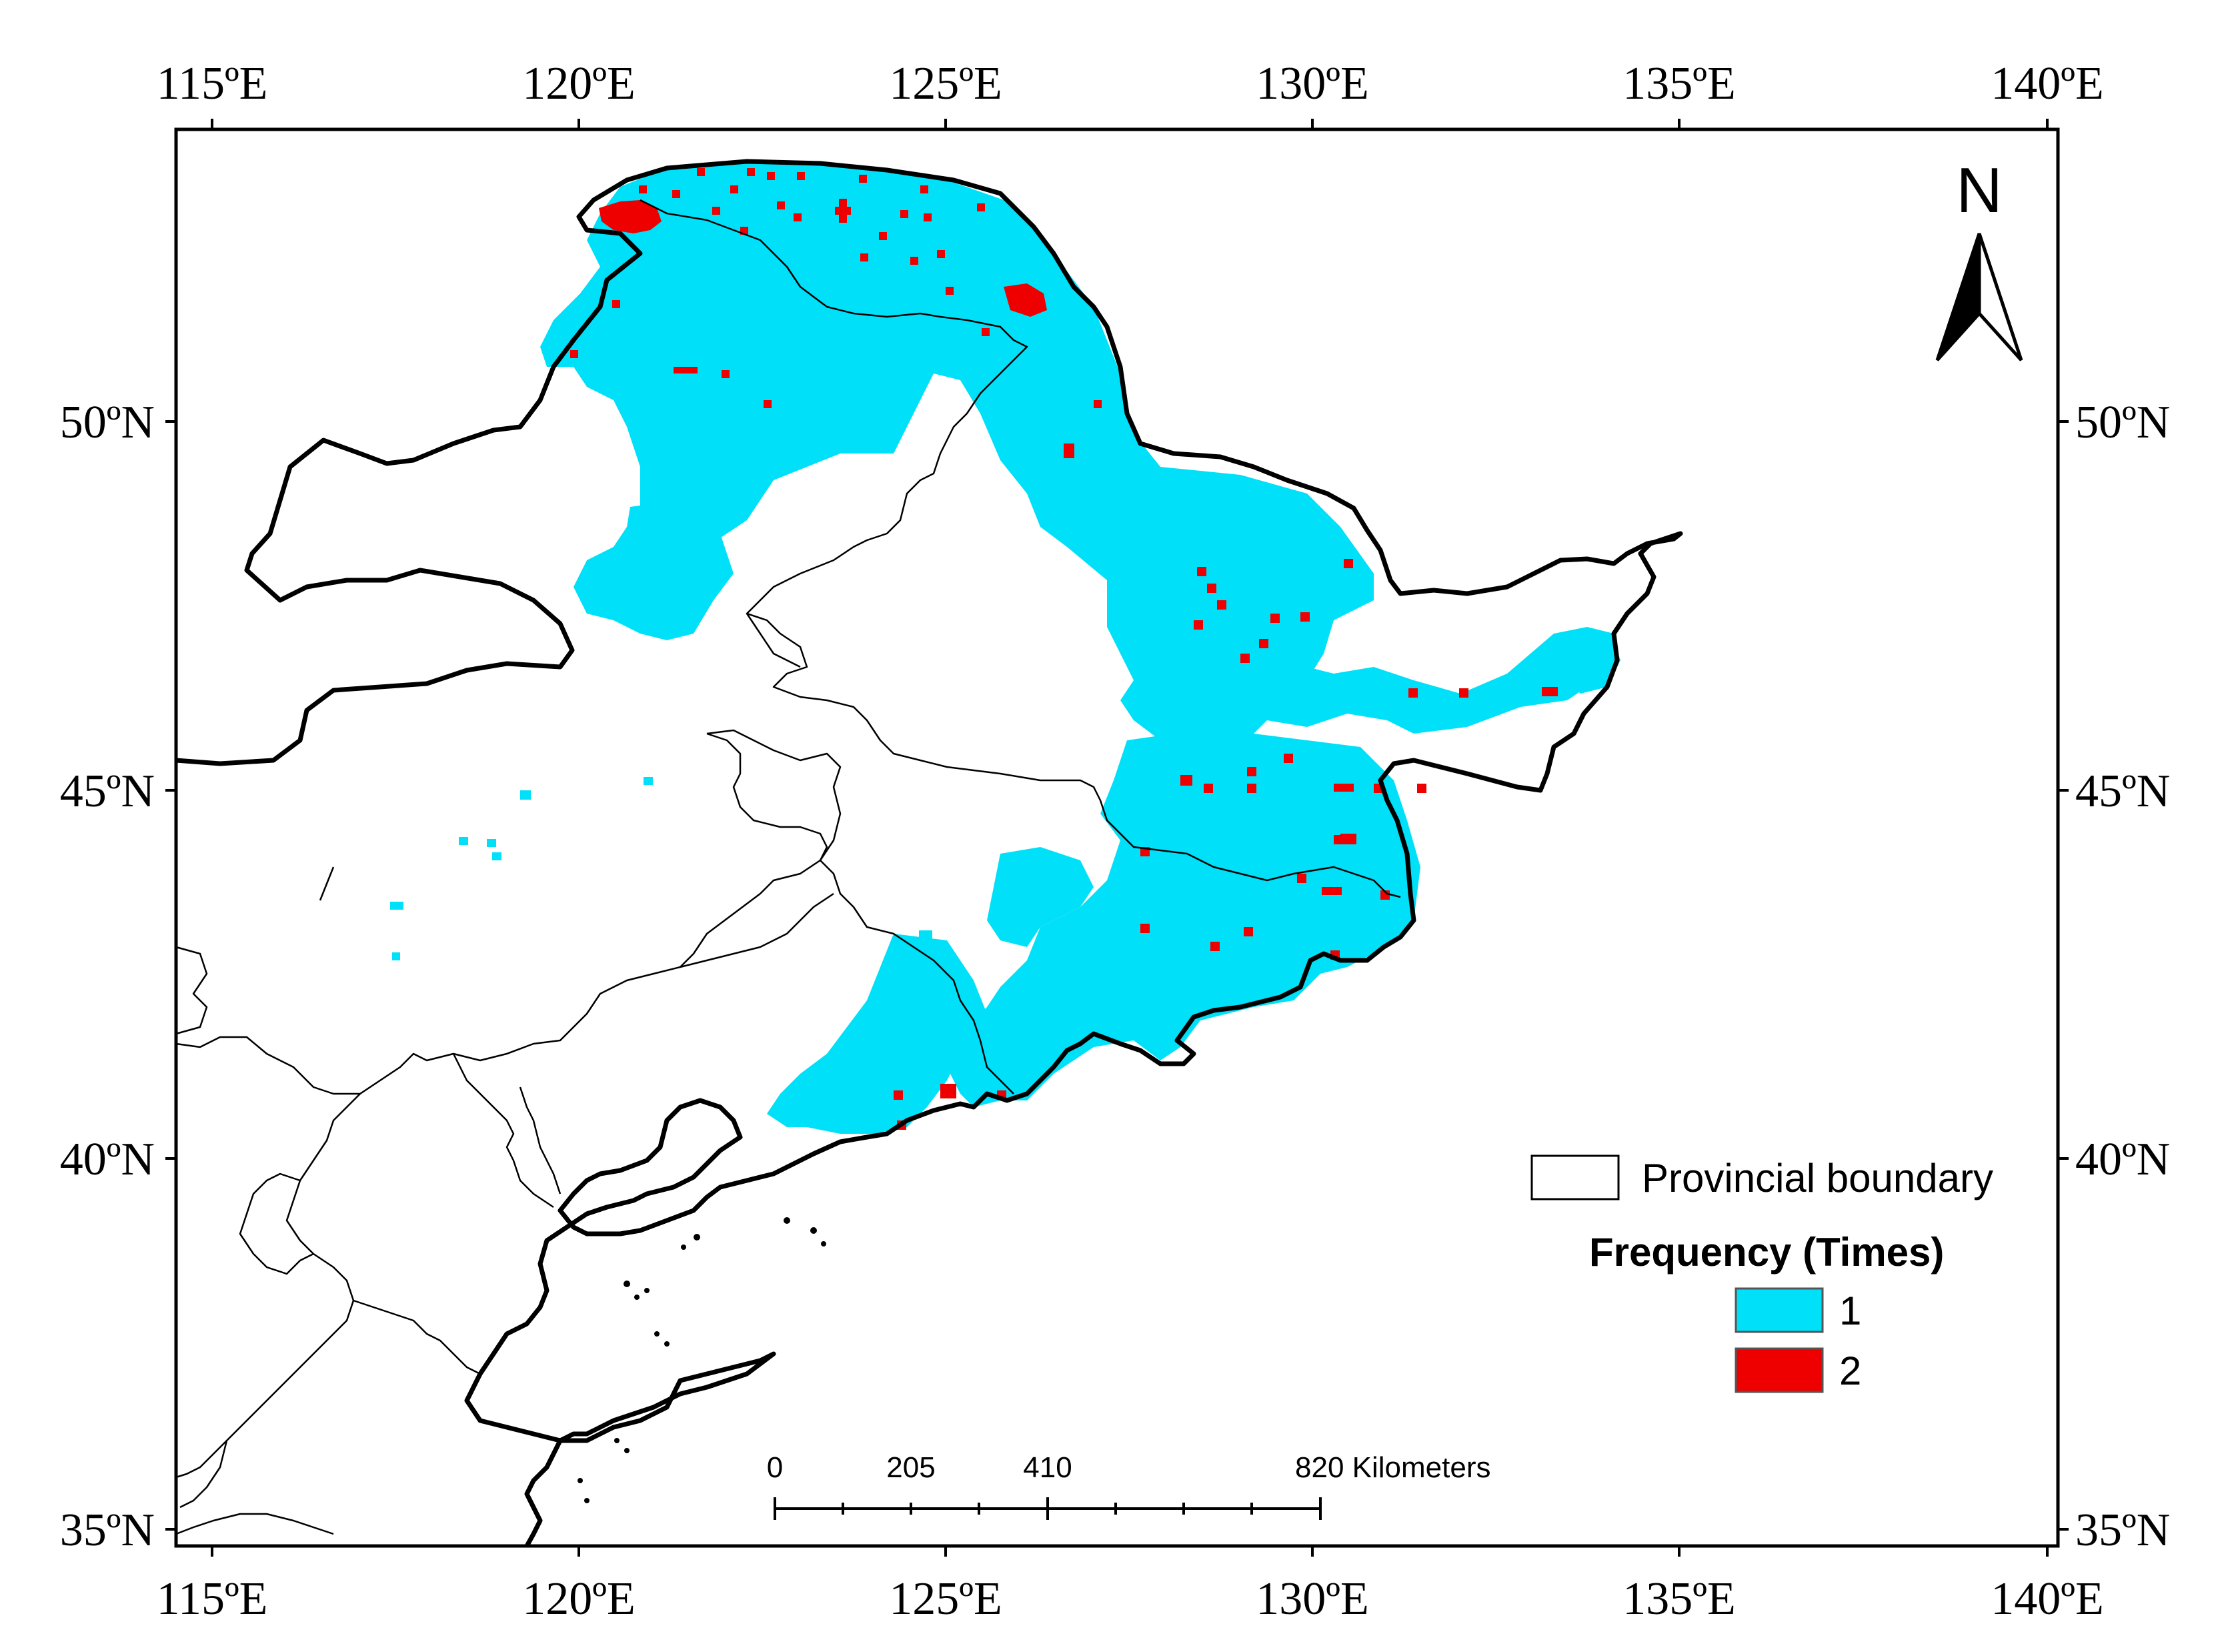  I want to click on lon-label-bottom: 120ºE, so click(578, 1599).